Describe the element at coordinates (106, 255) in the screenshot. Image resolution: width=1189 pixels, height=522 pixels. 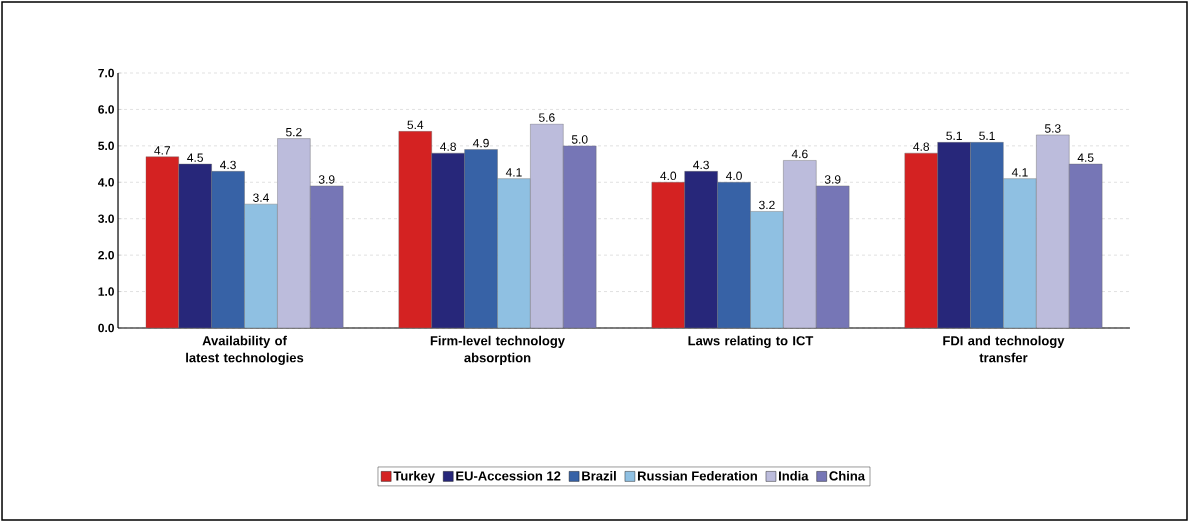
I see `y-tick-label: 2.0` at that location.